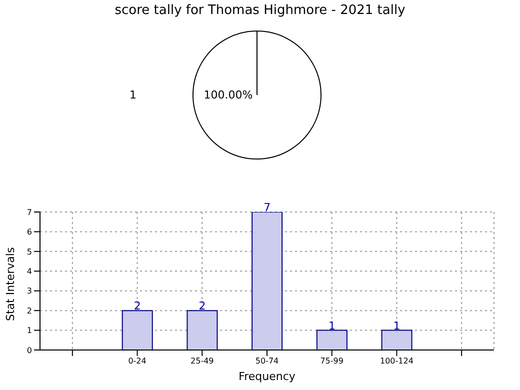 This screenshot has width=520, height=390. Describe the element at coordinates (260, 10) in the screenshot. I see `chart-title: score tally for Thomas Highmore - 2021 tally` at that location.